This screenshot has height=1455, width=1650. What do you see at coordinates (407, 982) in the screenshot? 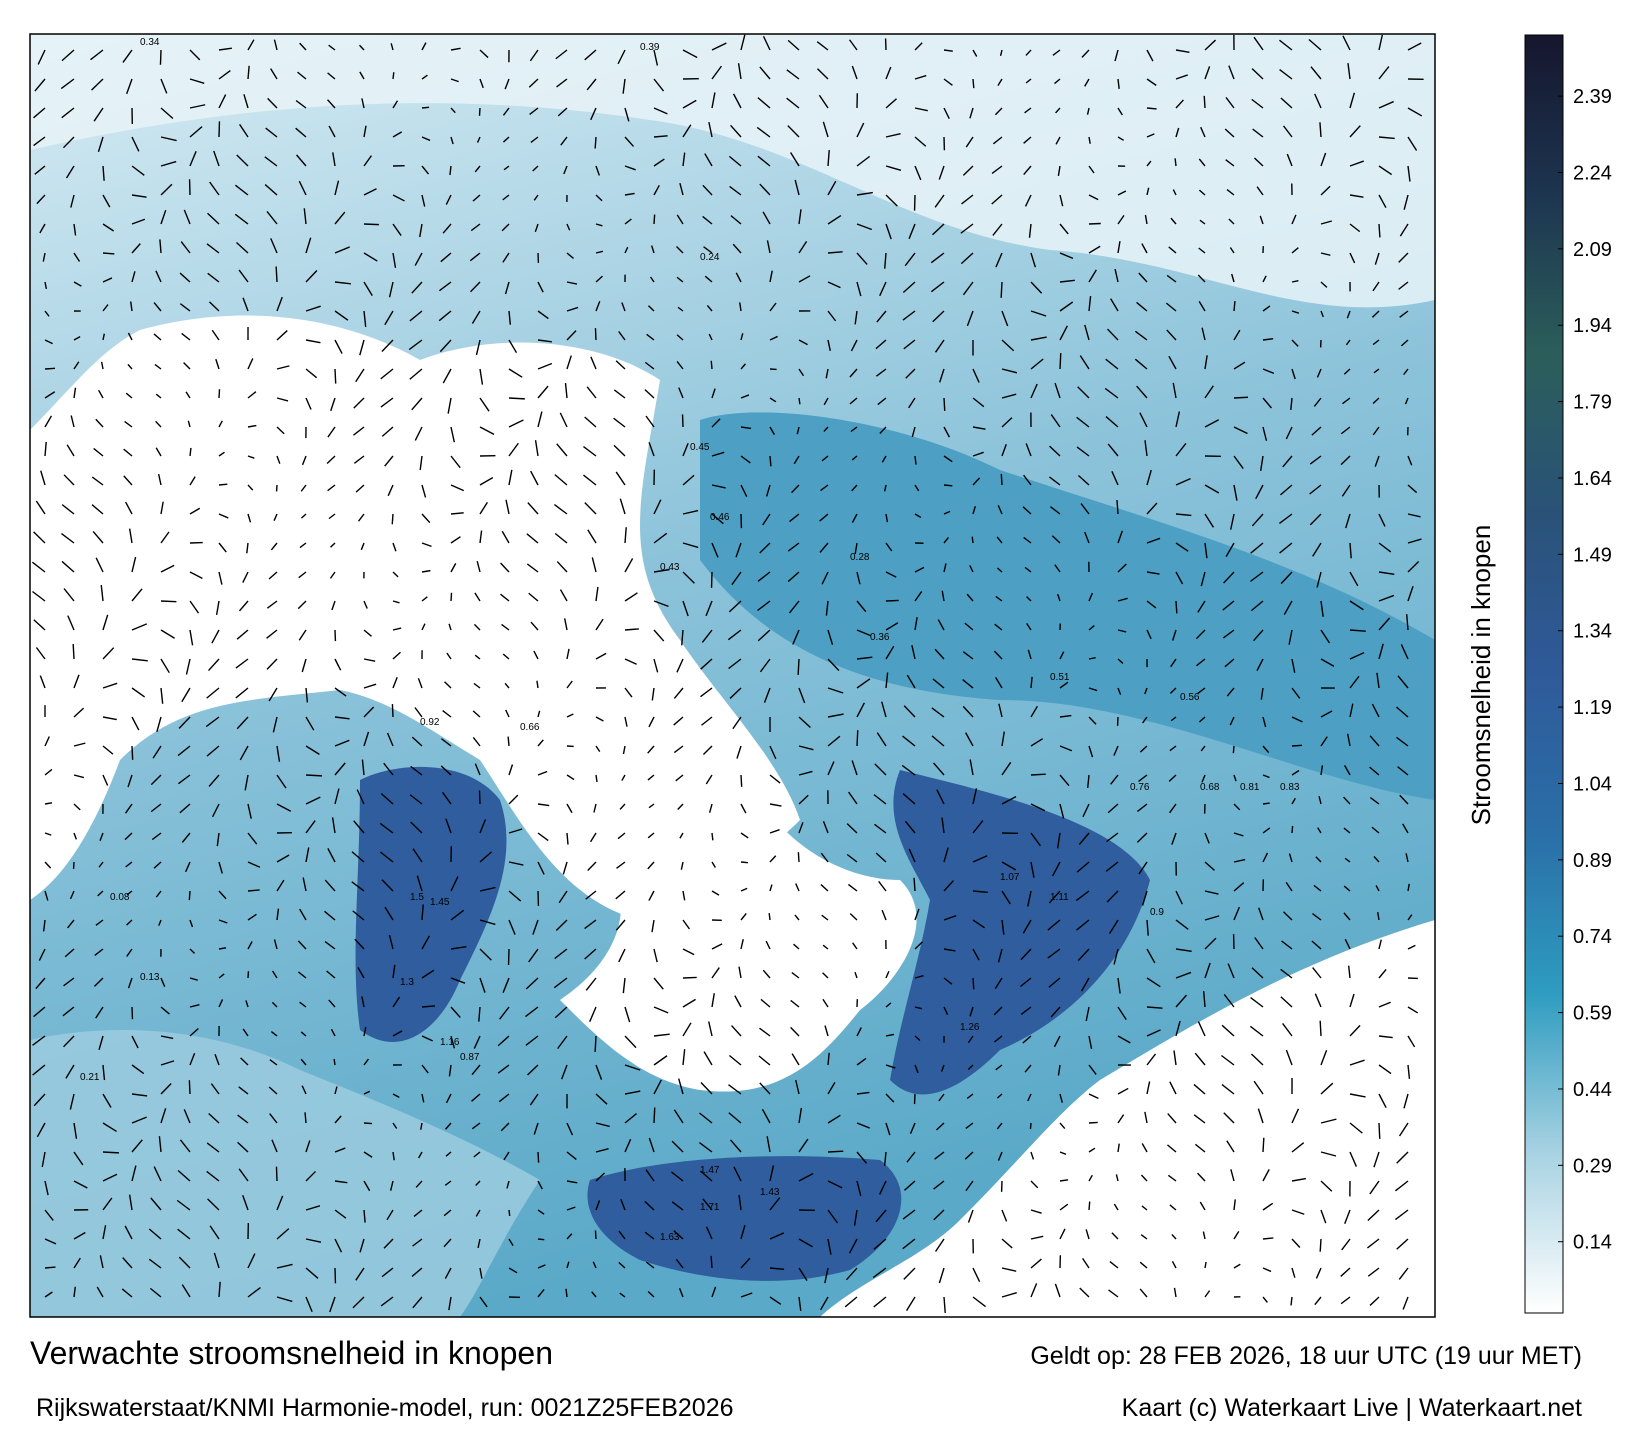
I see `value-label: 1.3` at bounding box center [407, 982].